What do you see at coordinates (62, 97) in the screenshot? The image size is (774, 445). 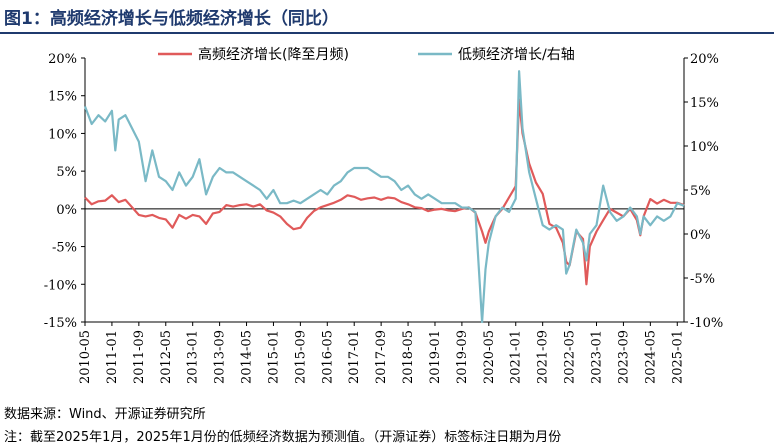 I see `left-tick-label: 15%` at bounding box center [62, 97].